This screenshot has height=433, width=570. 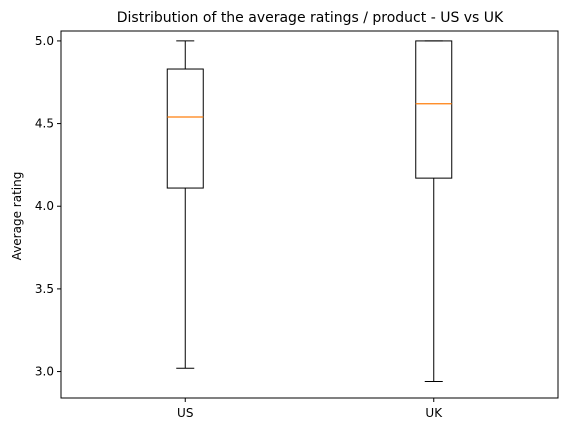 I want to click on box-us, so click(x=185, y=204).